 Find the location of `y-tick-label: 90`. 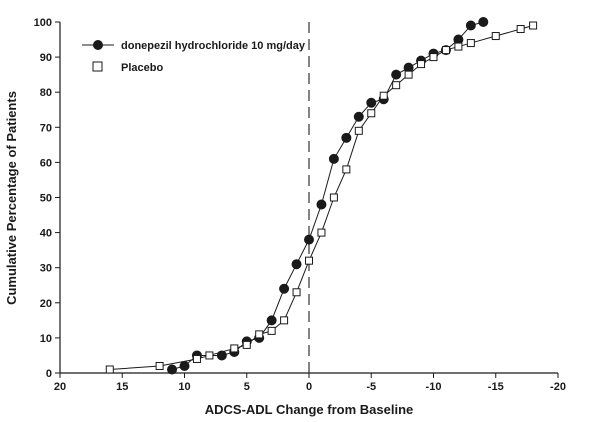

y-tick-label: 90 is located at coordinates (46, 58).